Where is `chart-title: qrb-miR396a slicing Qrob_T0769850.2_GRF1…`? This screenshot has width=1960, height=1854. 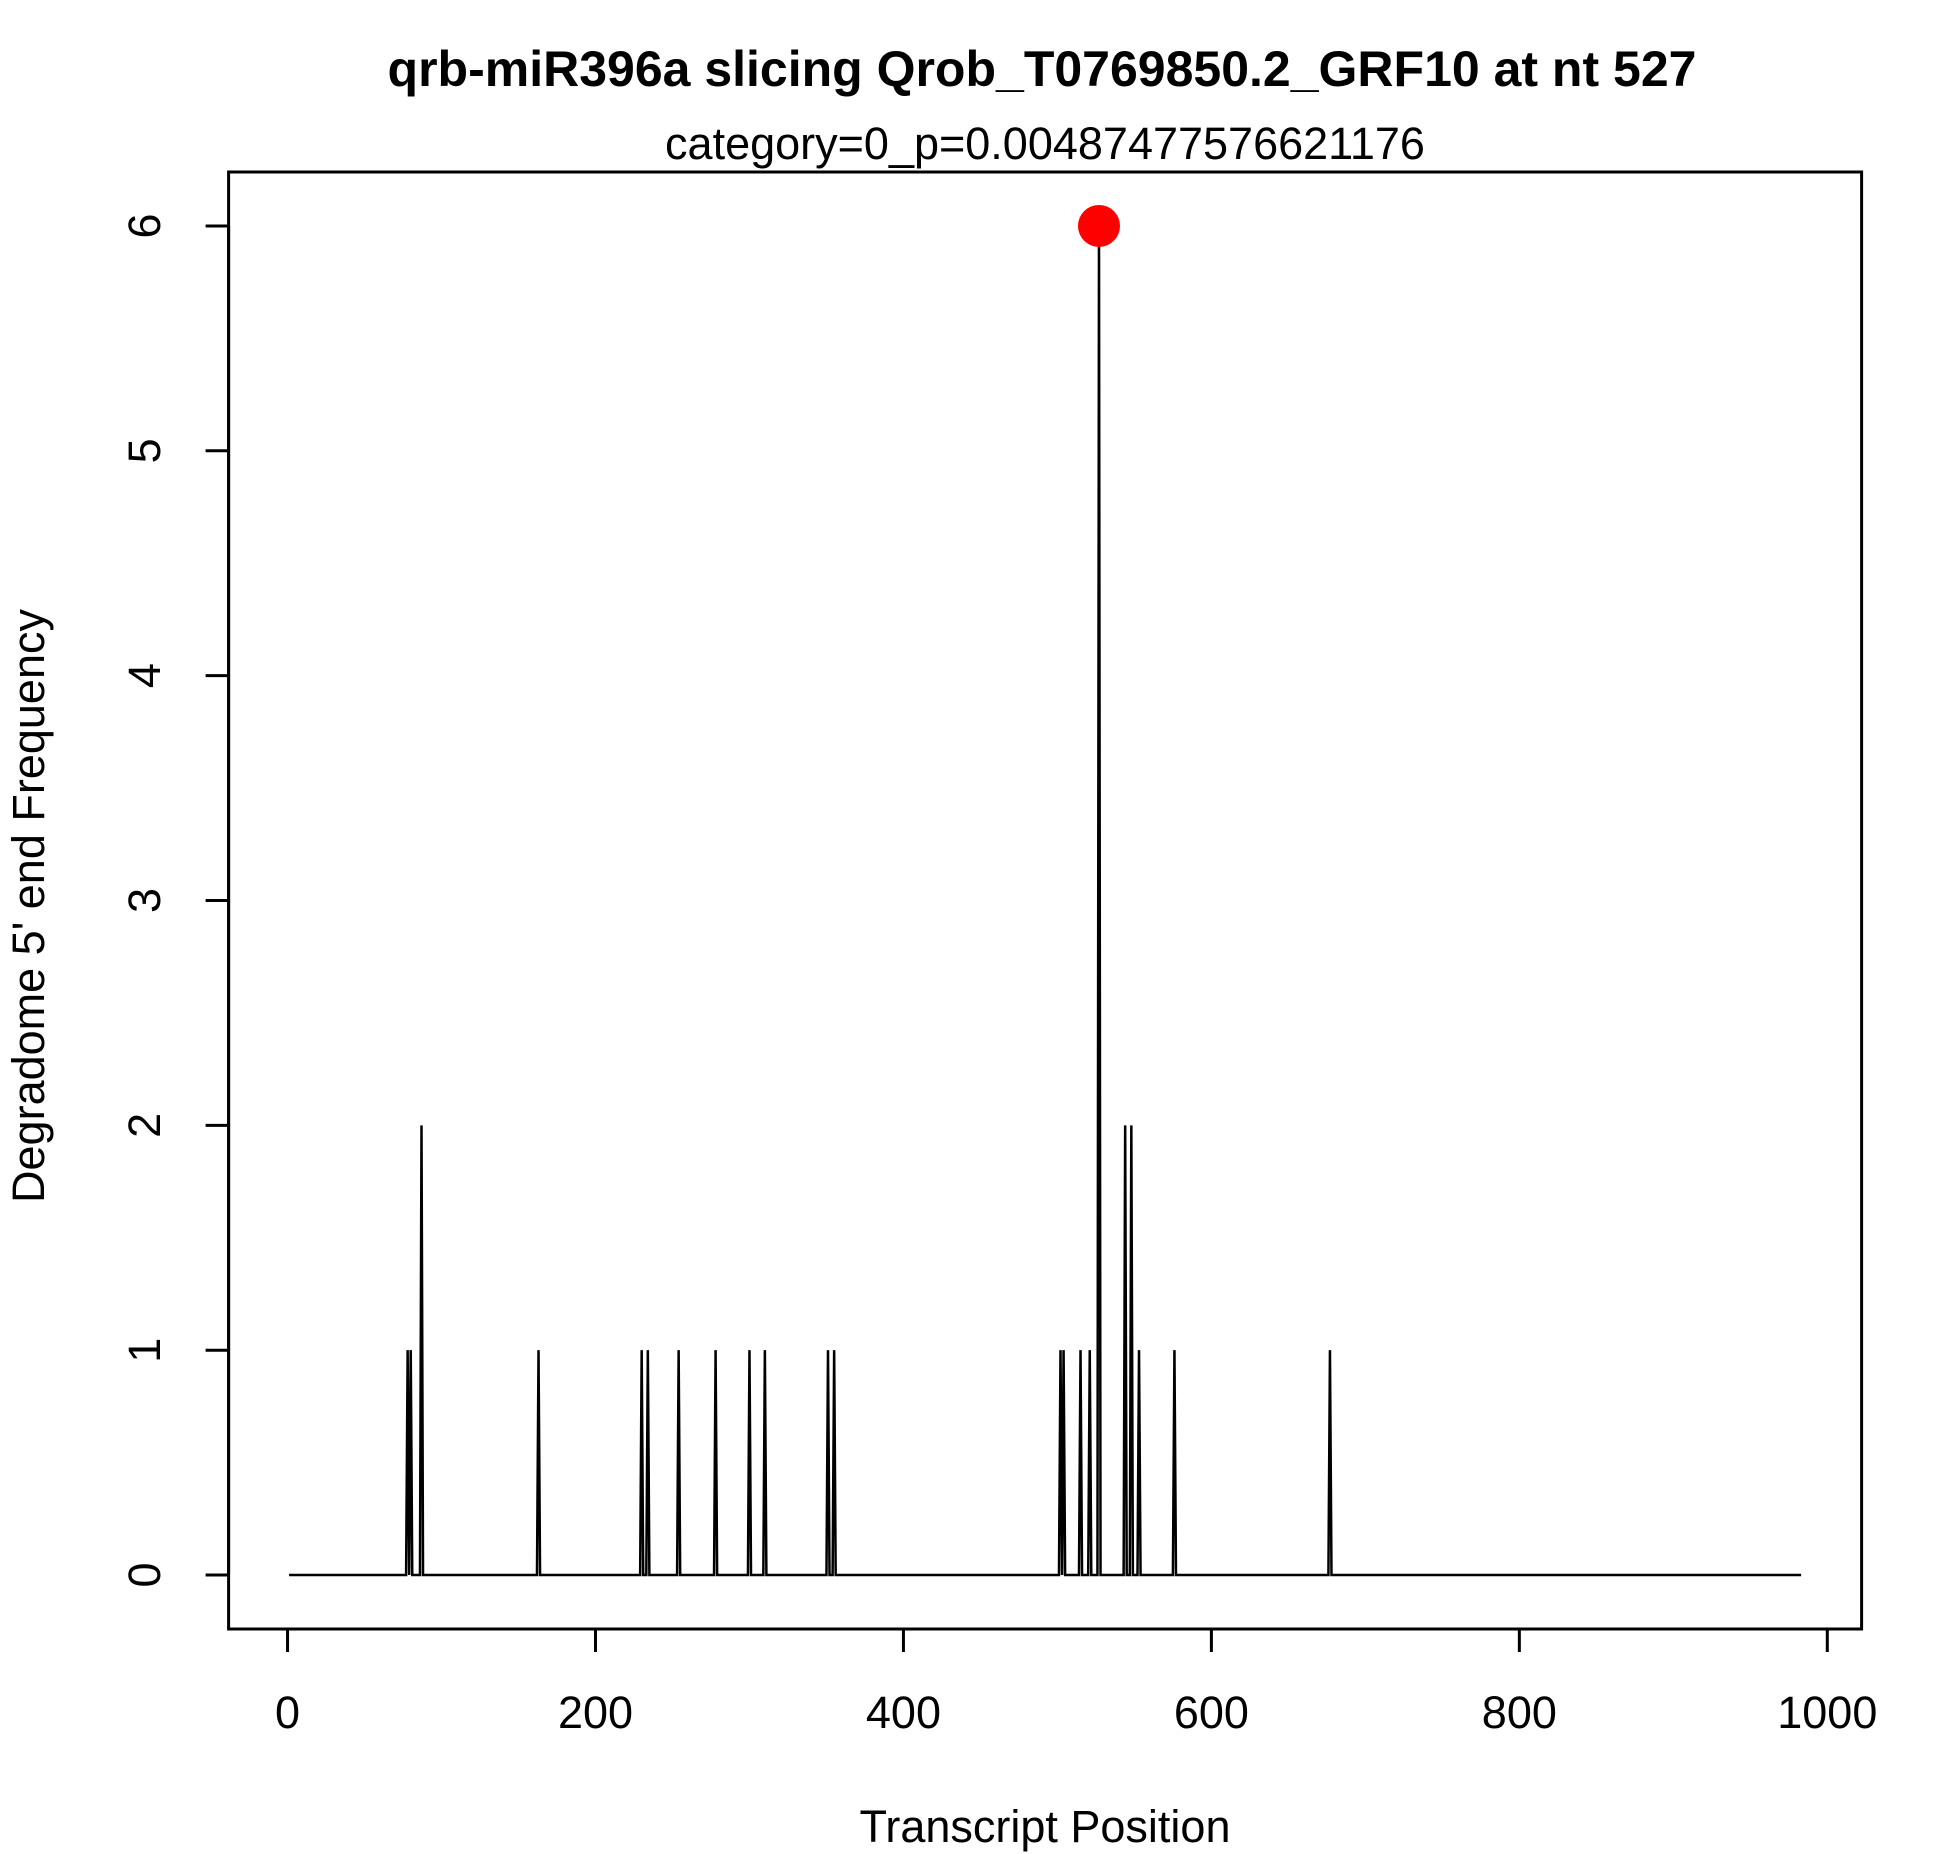 chart-title: qrb-miR396a slicing Qrob_T0769850.2_GRF1… is located at coordinates (1042, 69).